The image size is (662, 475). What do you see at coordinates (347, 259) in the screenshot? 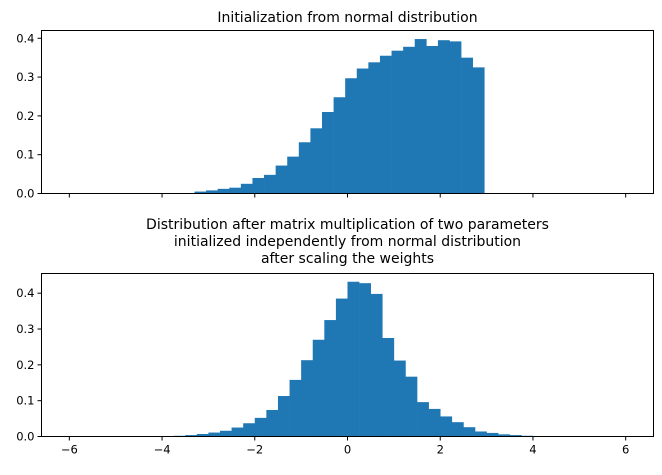
I see `bottom-chart-title-line-3: after scaling the weights` at bounding box center [347, 259].